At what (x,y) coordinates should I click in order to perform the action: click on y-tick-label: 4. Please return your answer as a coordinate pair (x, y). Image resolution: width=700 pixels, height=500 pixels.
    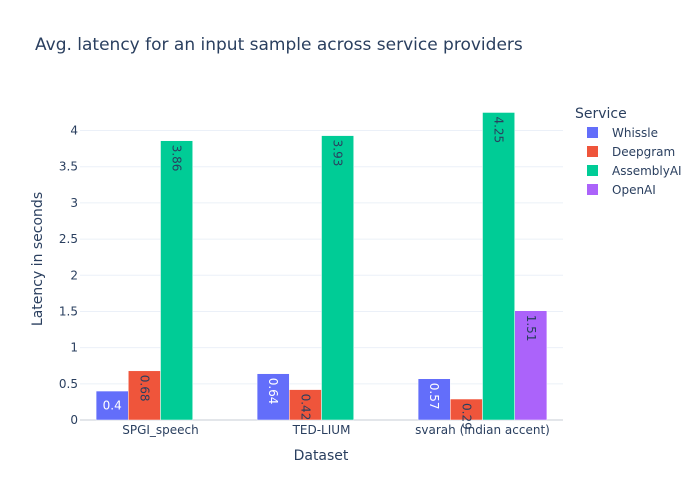
    Looking at the image, I should click on (74, 131).